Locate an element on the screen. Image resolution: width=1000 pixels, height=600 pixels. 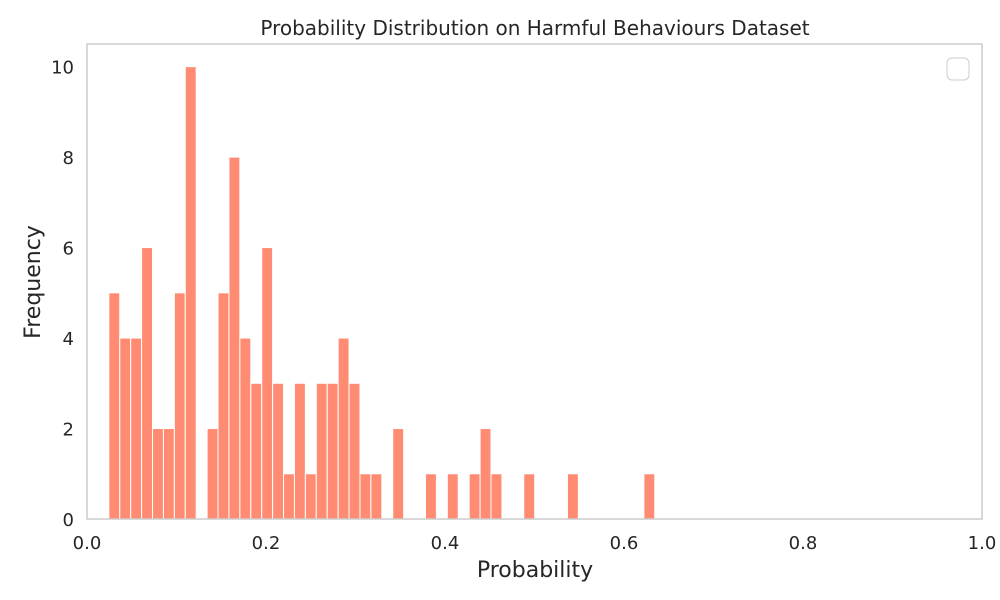
x-tick-label: 1.0 is located at coordinates (982, 543).